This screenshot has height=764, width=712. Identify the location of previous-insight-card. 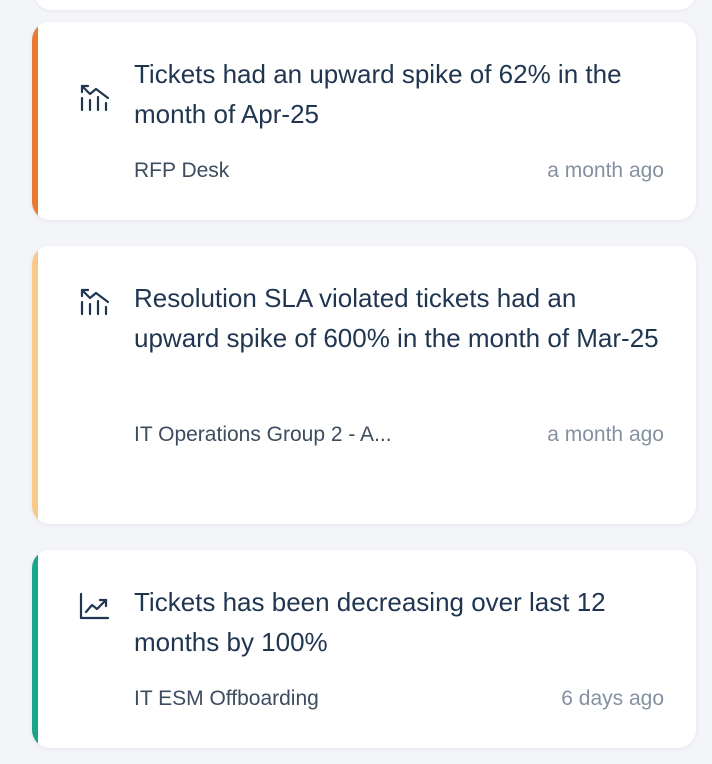
(365, 5).